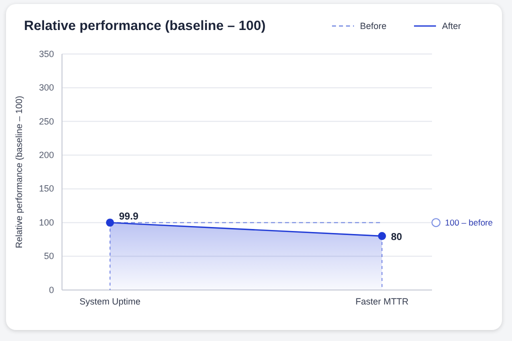  Describe the element at coordinates (51, 289) in the screenshot. I see `y-tick-label: 0` at that location.